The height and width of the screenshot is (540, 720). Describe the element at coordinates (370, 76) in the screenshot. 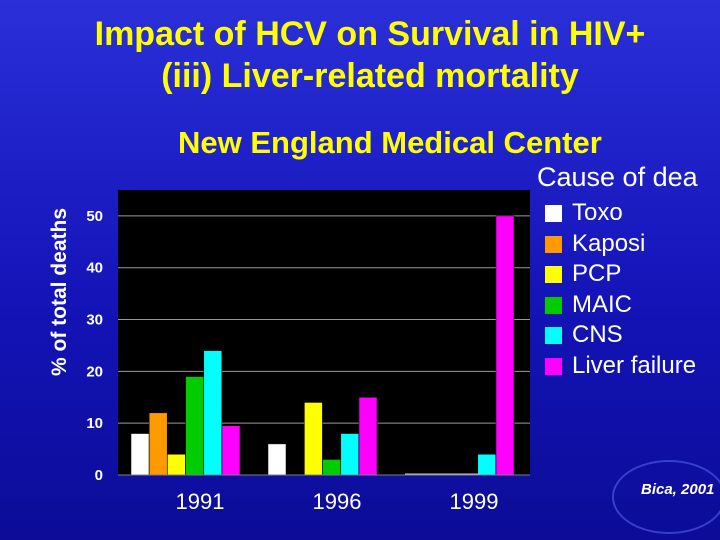

I see `title-line-2: (iii) Liver-related mortality` at that location.